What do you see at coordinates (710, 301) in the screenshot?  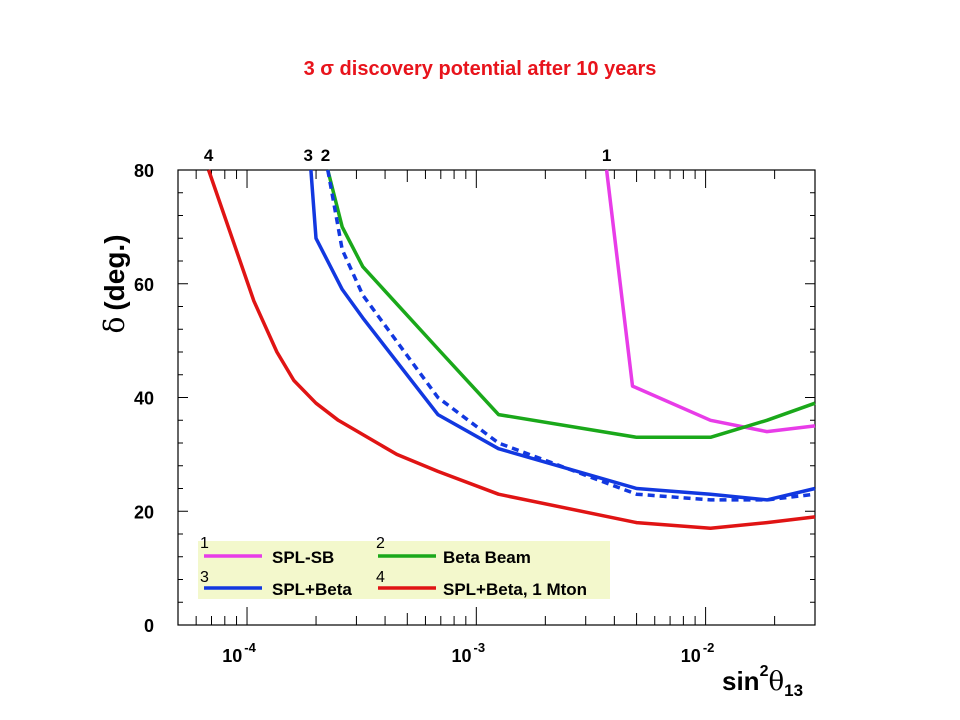 I see `series-line` at bounding box center [710, 301].